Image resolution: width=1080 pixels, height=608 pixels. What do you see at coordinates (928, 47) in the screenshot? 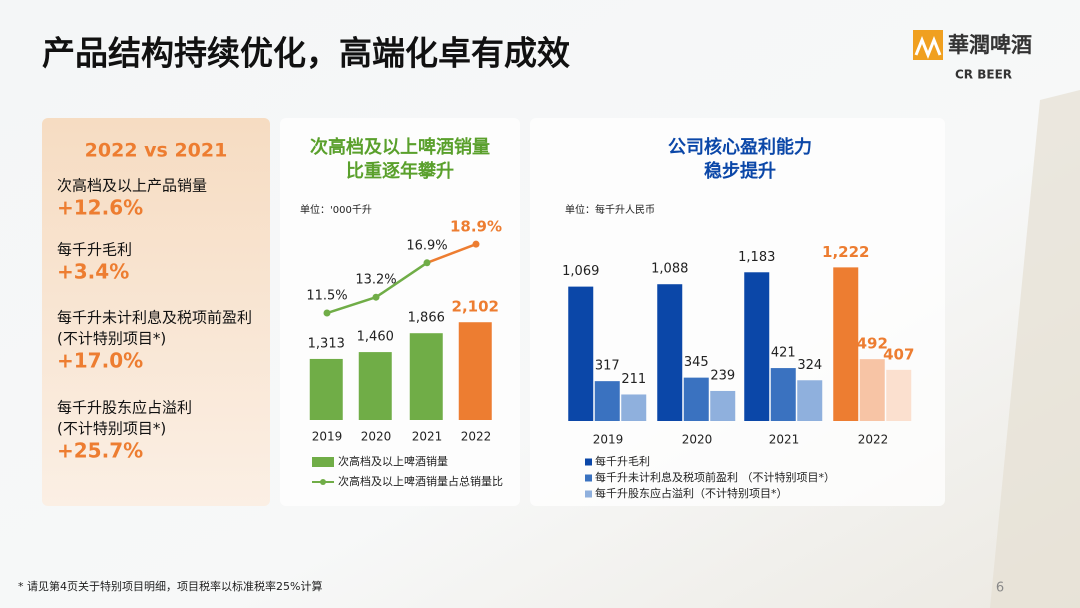
I see `logo-mark` at bounding box center [928, 47].